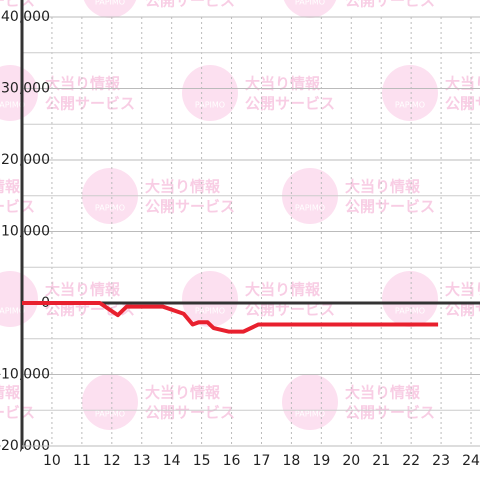  Describe the element at coordinates (82, 461) in the screenshot. I see `x-tick-label: 11` at that location.